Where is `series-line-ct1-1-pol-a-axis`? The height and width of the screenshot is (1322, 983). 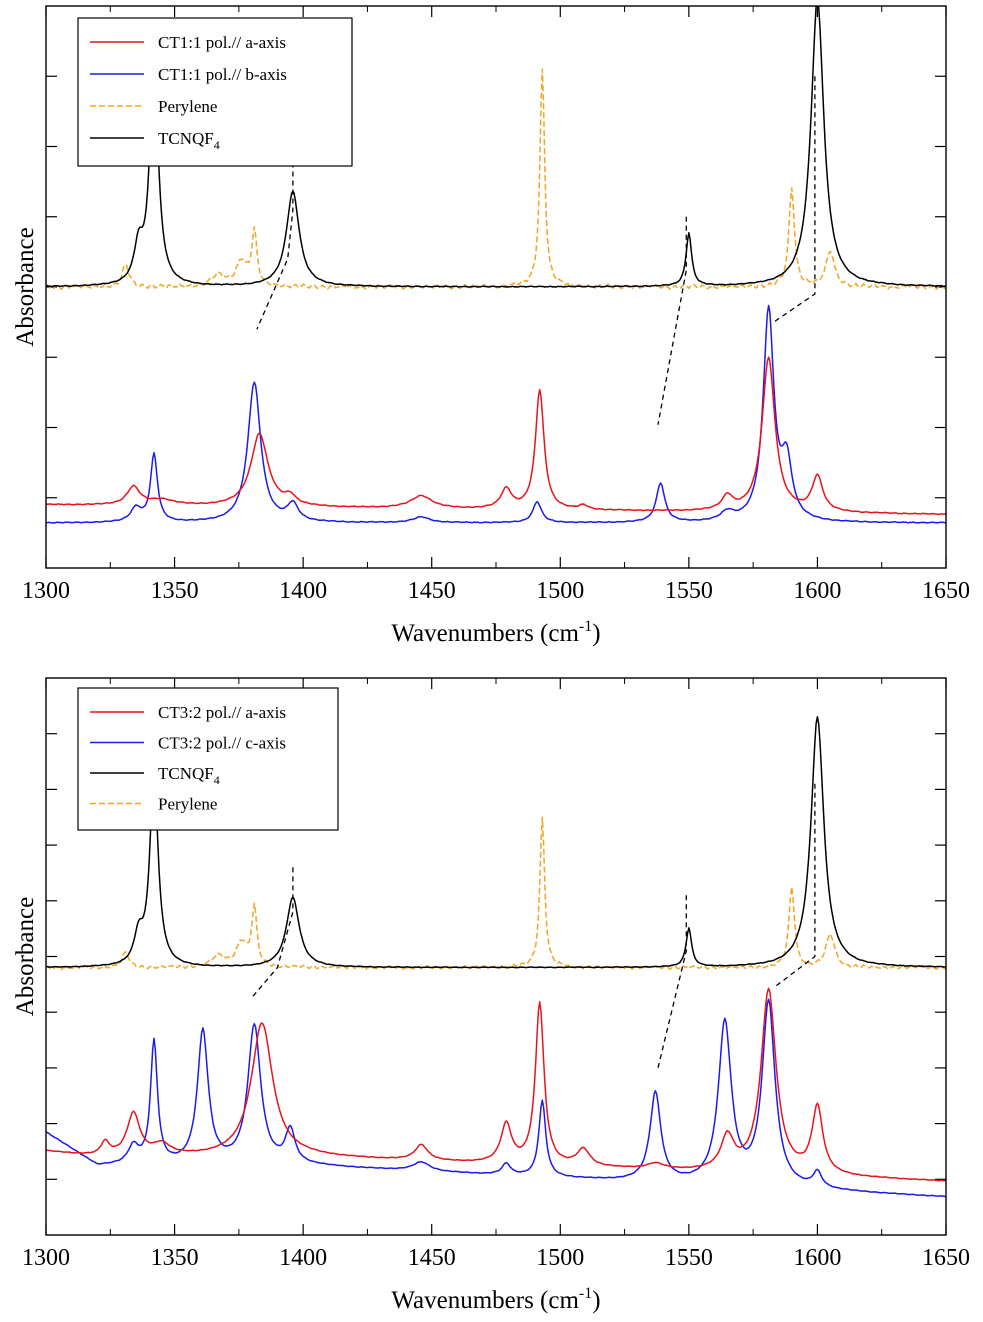 series-line-ct1-1-pol-a-axis is located at coordinates (496, 436).